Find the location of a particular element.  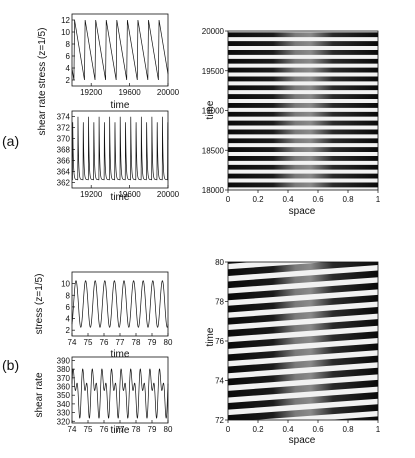

panel-b-stress-xtick-label: 76 is located at coordinates (104, 342).